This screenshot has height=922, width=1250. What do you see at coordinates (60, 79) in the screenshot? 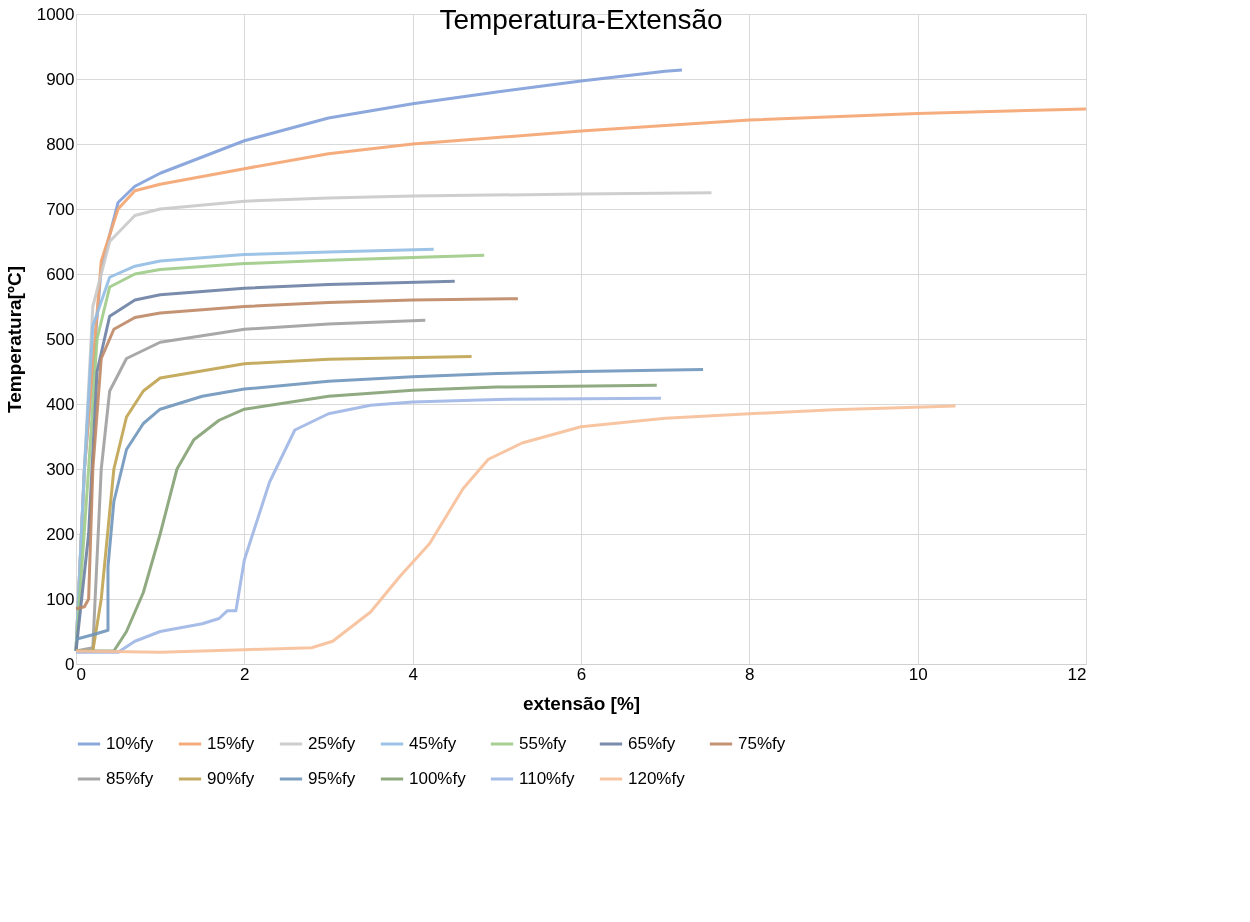
I see `y-tick-label: 900` at bounding box center [60, 79].